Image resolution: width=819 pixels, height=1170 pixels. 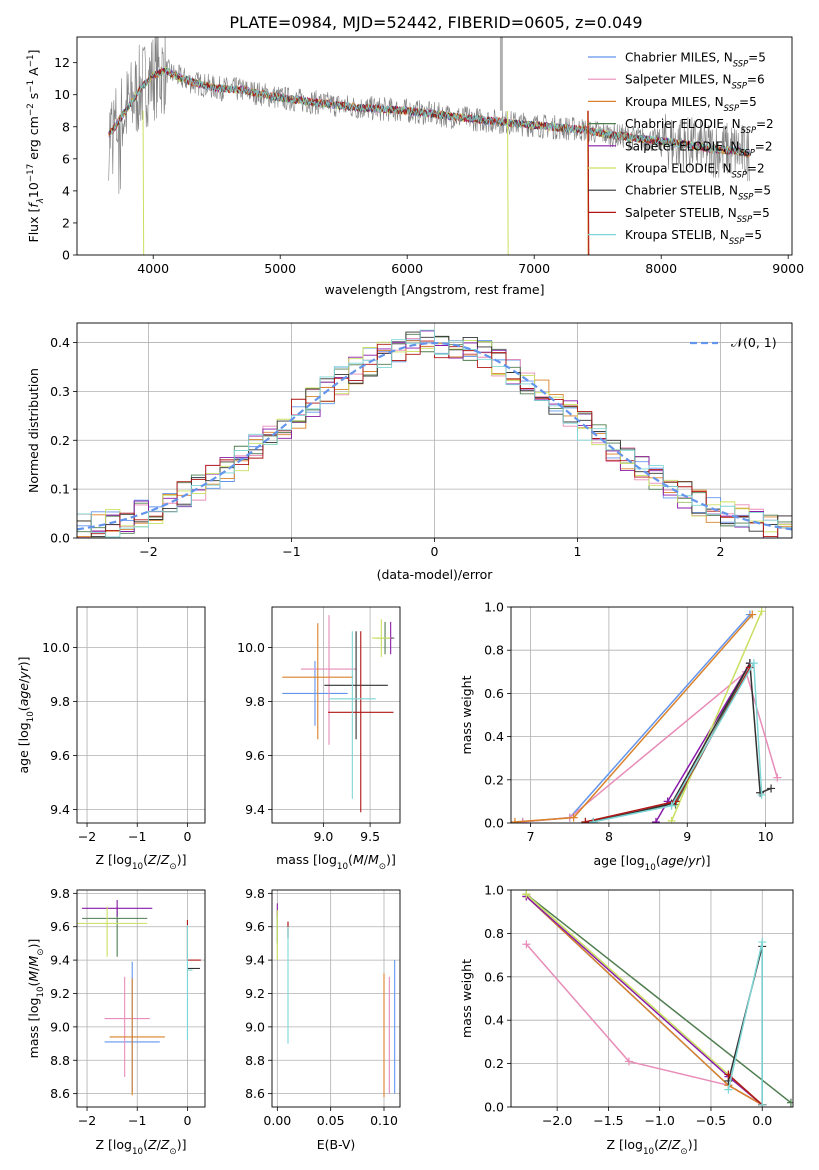 What do you see at coordinates (435, 574) in the screenshot?
I see `x-axis-label: (data-model)/error` at bounding box center [435, 574].